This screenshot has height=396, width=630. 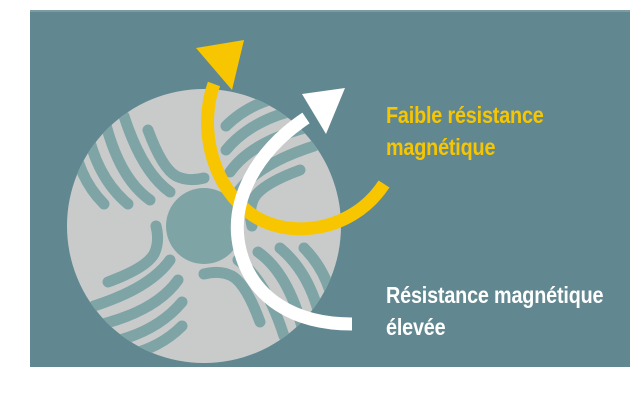 I want to click on low-resistance-label: Faible résistance magnétique, so click(x=465, y=131).